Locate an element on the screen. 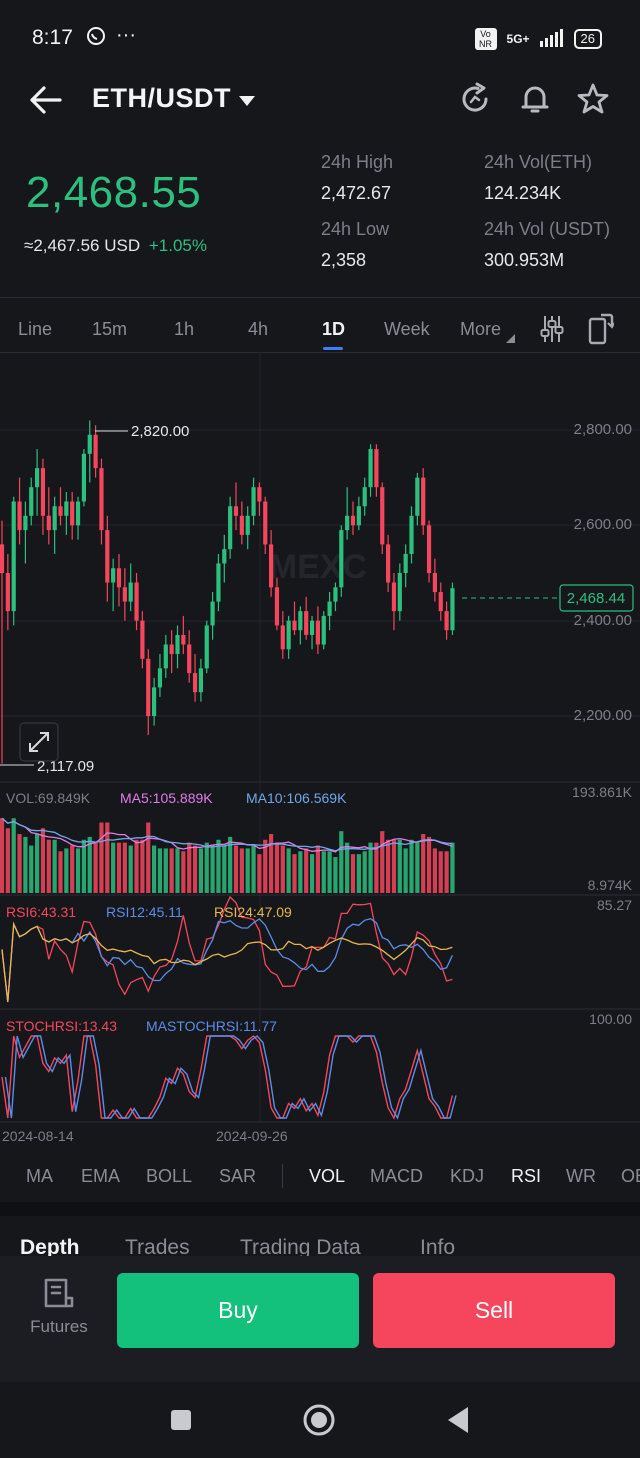 The image size is (640, 1458). tf-more: More is located at coordinates (481, 329).